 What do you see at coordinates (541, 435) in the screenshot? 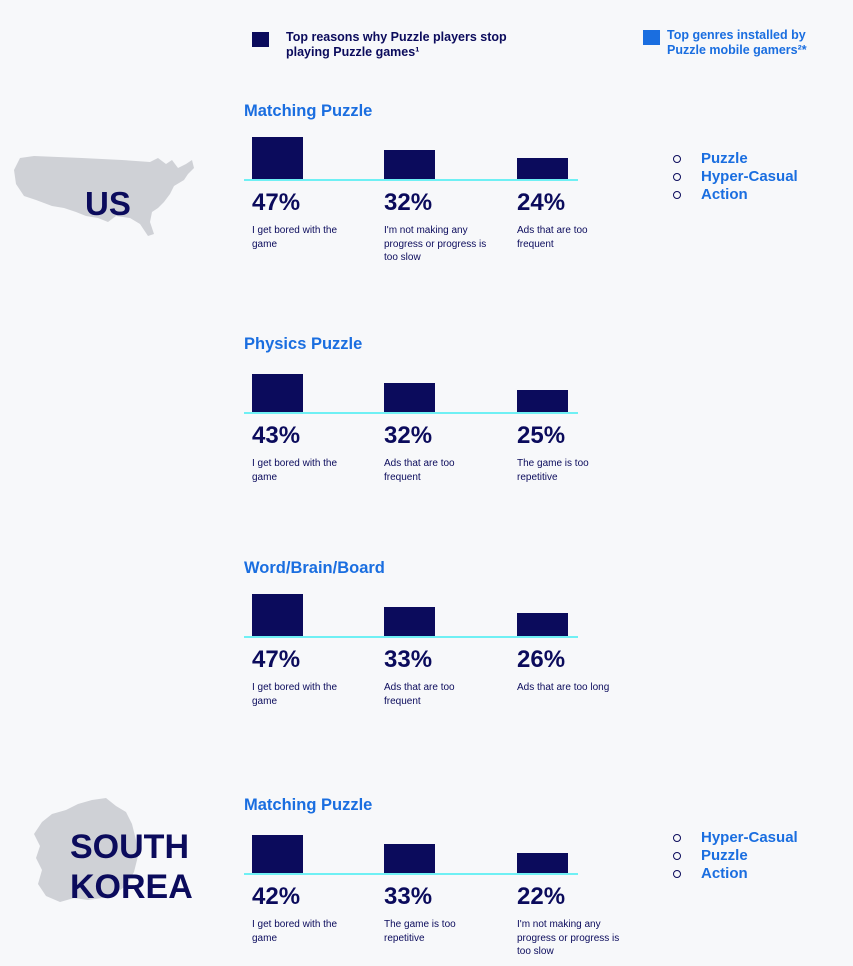
I see `bar-value-label: 25%` at bounding box center [541, 435].